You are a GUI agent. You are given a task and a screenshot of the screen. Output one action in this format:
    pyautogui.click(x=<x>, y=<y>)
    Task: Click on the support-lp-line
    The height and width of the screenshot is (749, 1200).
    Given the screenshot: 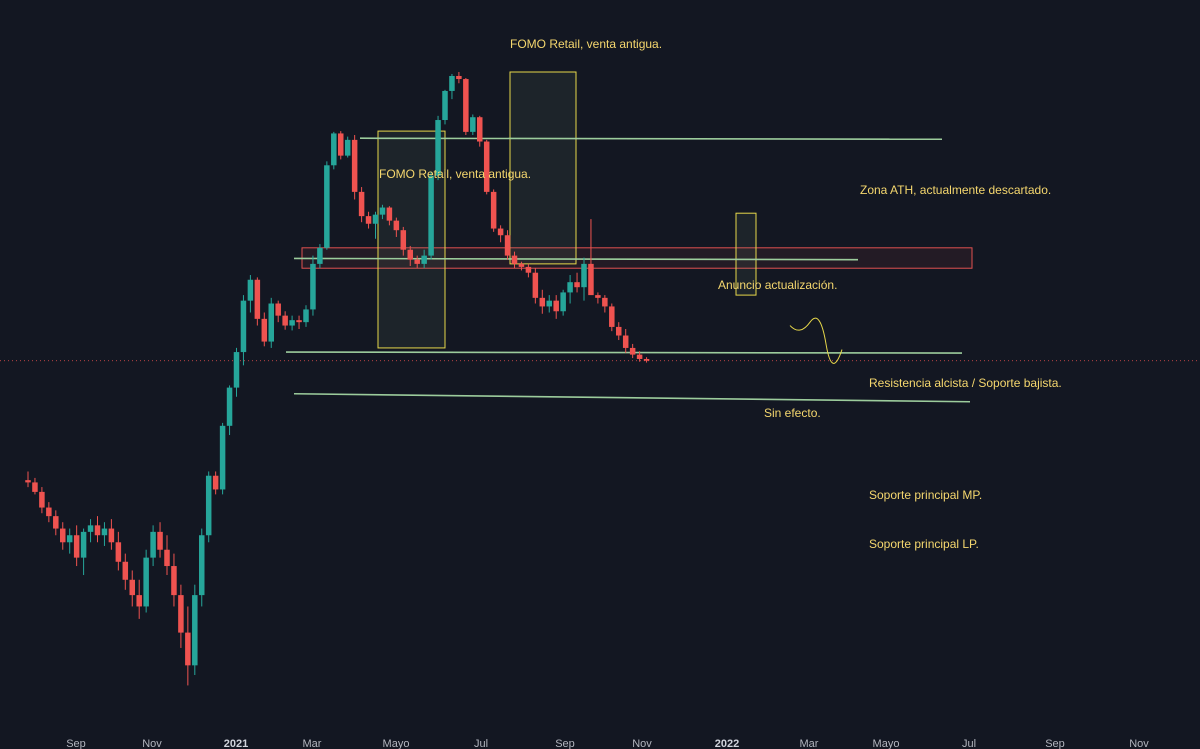 What is the action you would take?
    pyautogui.click(x=632, y=397)
    